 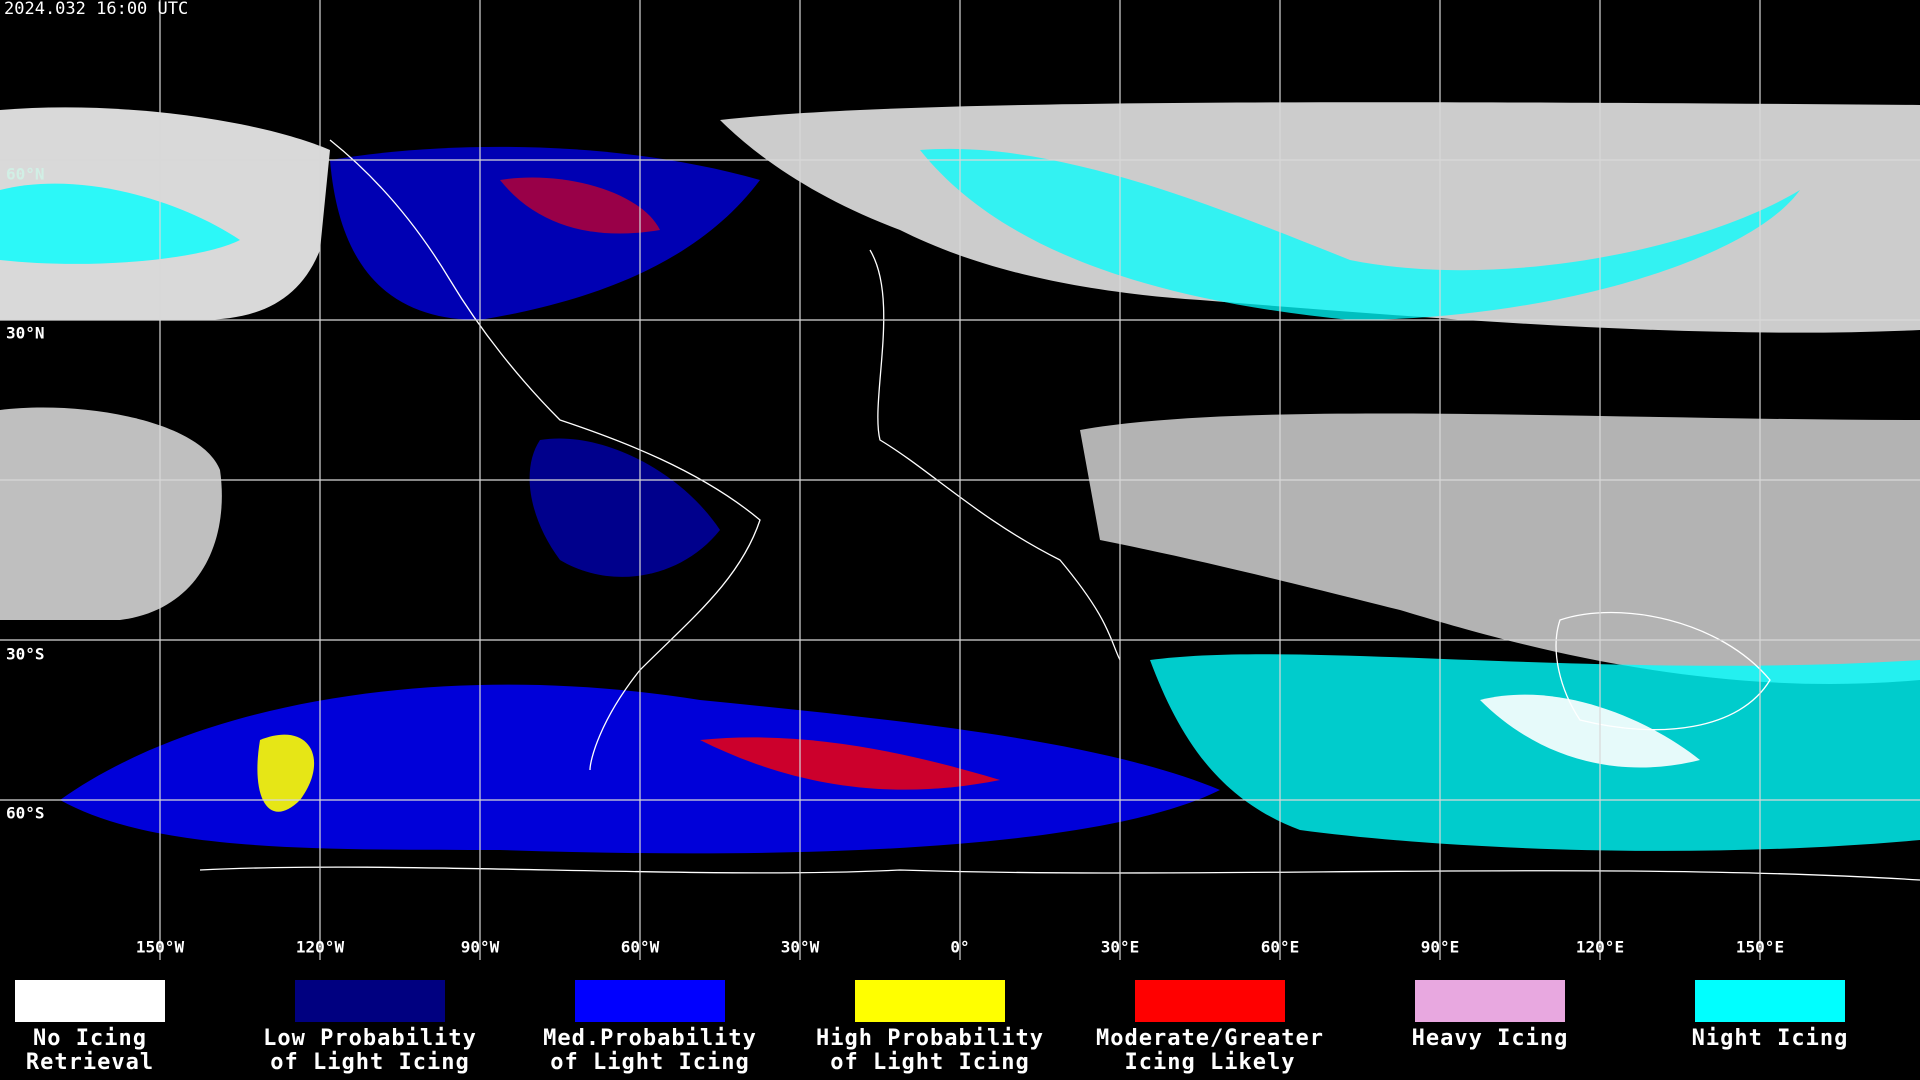 I want to click on latitude-label: 60°N, so click(x=25, y=174).